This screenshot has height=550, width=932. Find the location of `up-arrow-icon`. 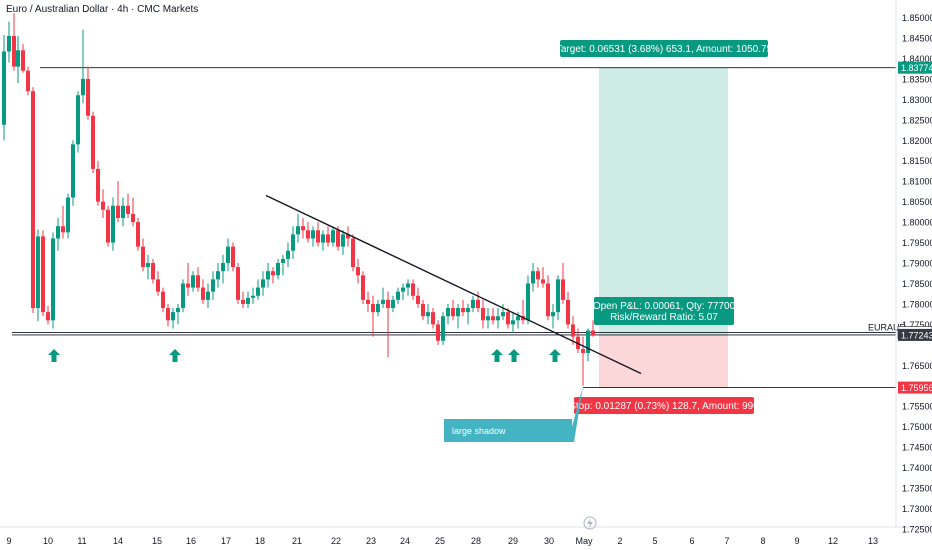

up-arrow-icon is located at coordinates (497, 355).